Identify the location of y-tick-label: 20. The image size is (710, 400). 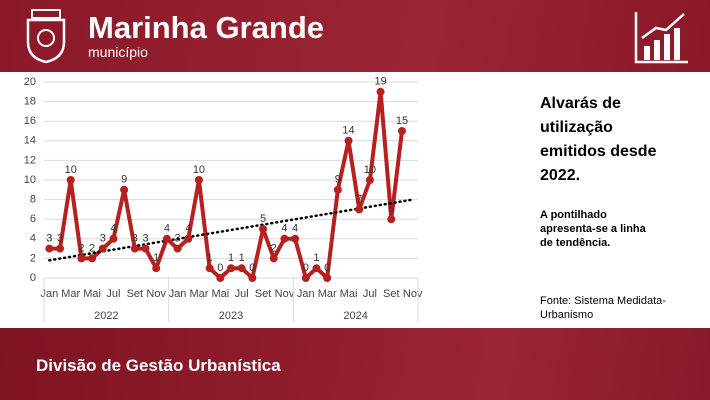
(30, 82).